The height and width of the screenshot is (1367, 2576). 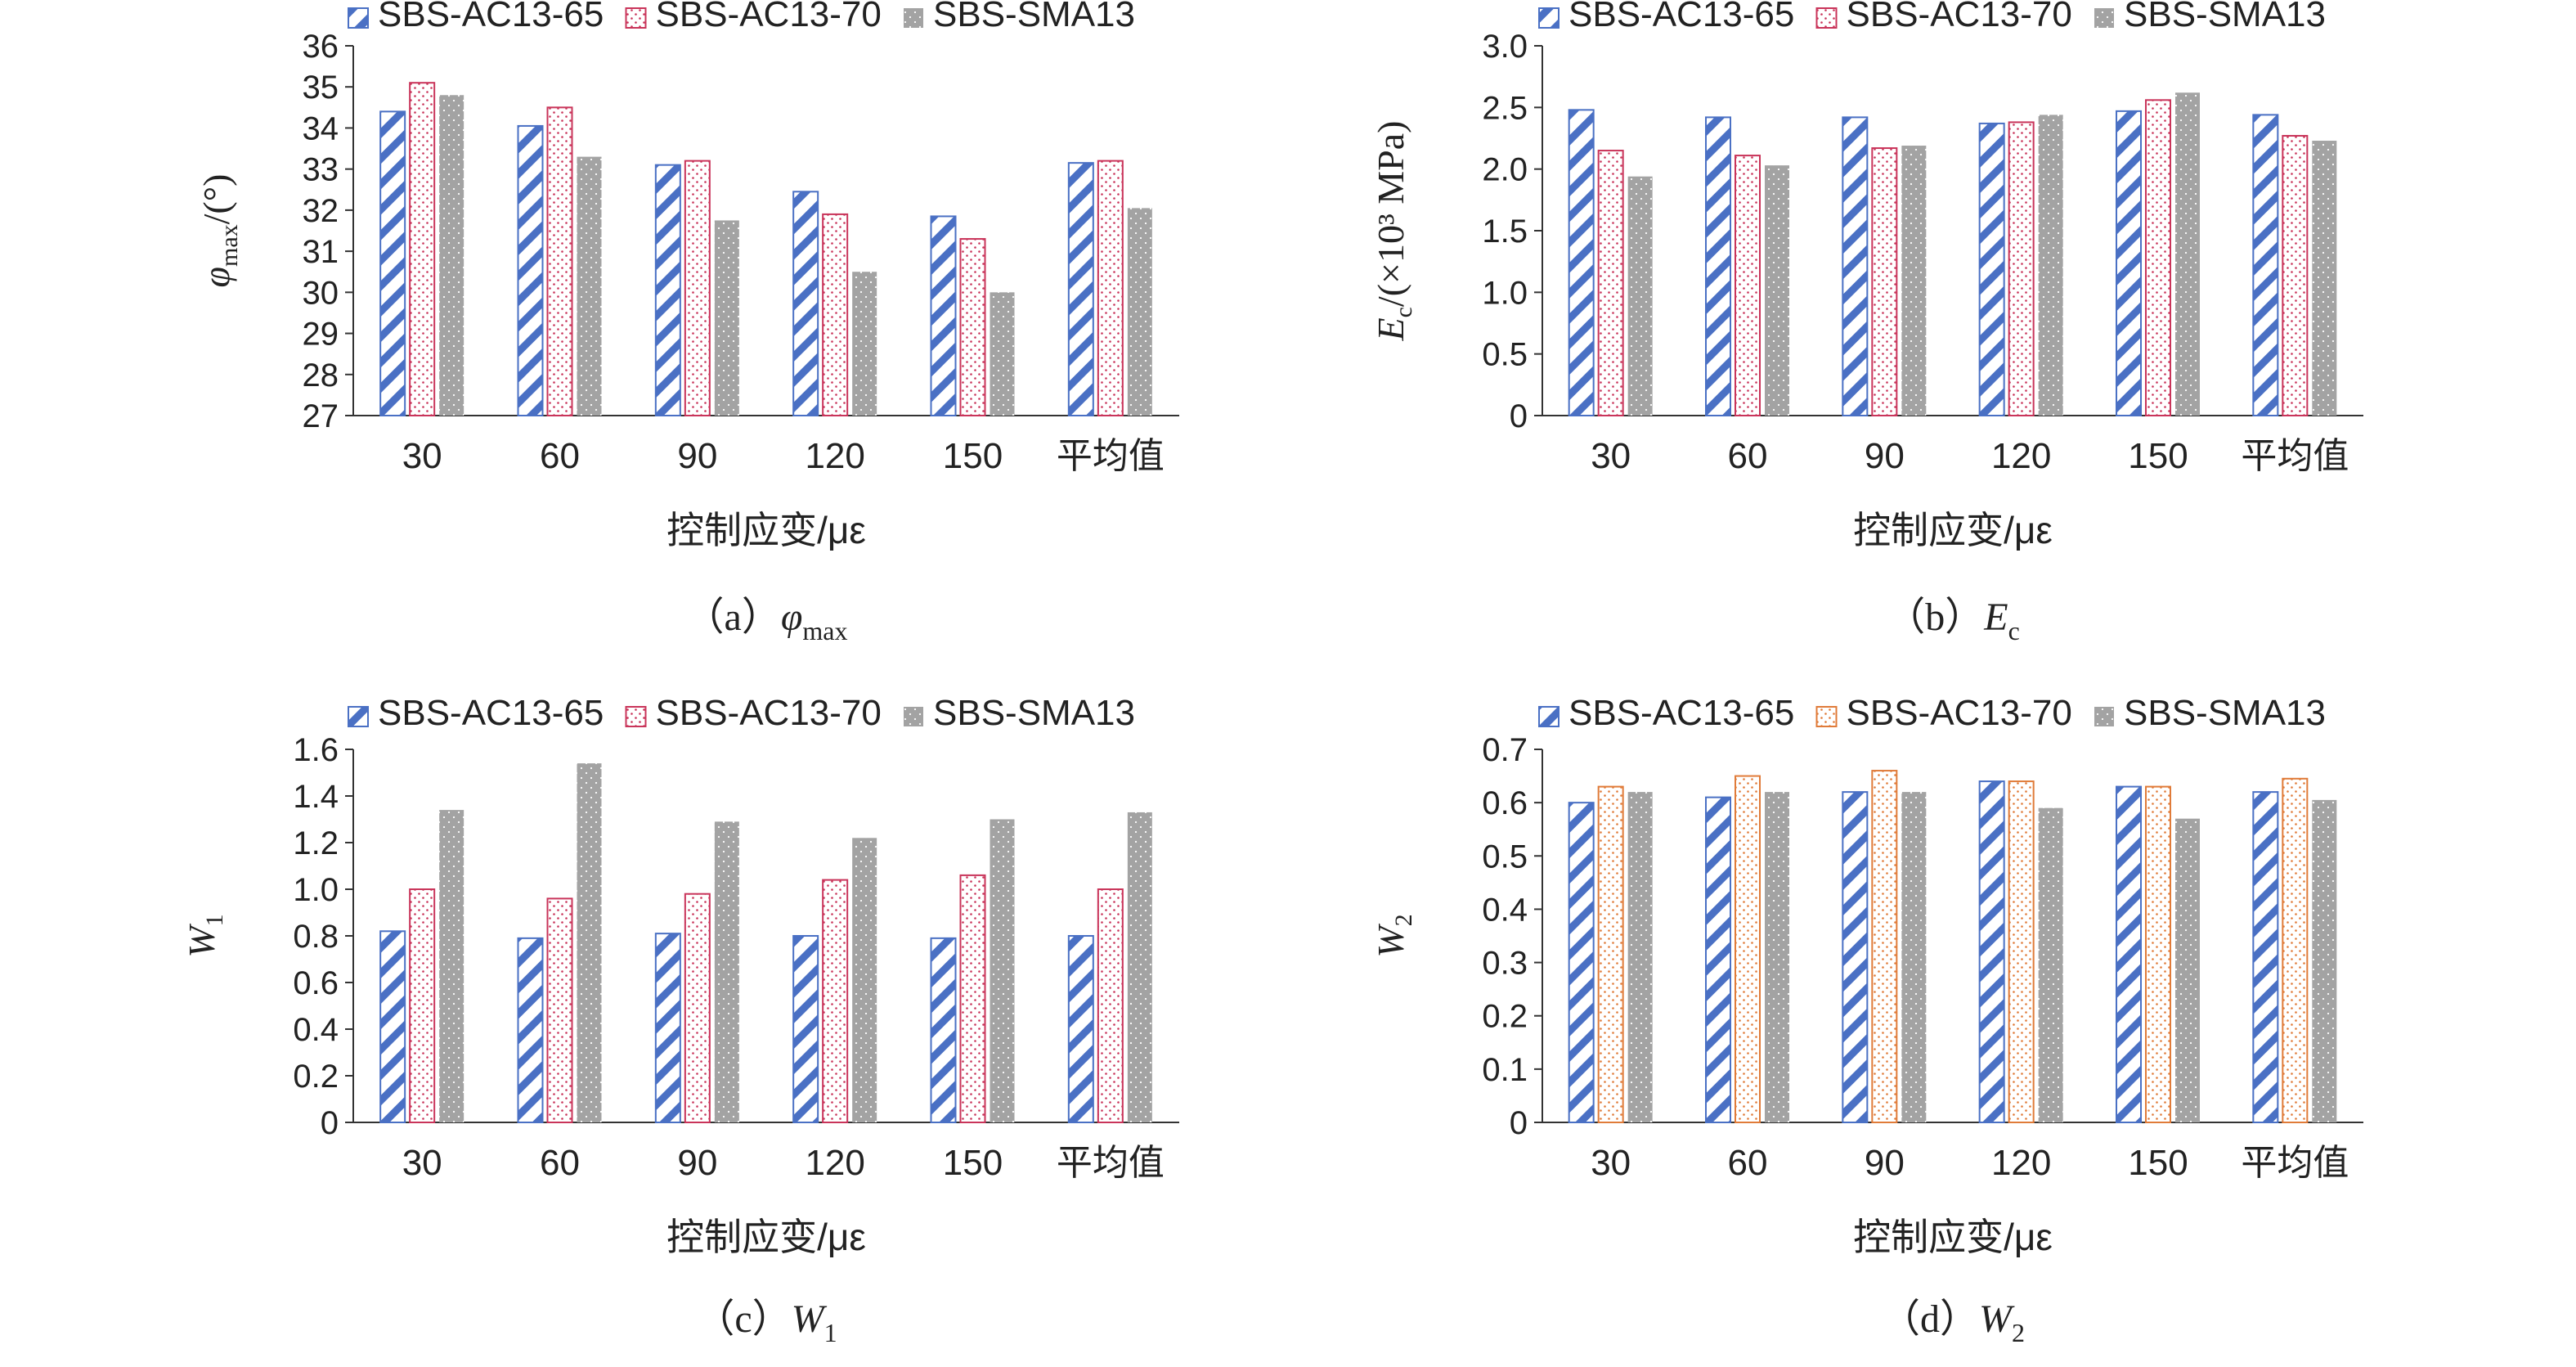 I want to click on y-tick-label: 1.0, so click(x=1505, y=293).